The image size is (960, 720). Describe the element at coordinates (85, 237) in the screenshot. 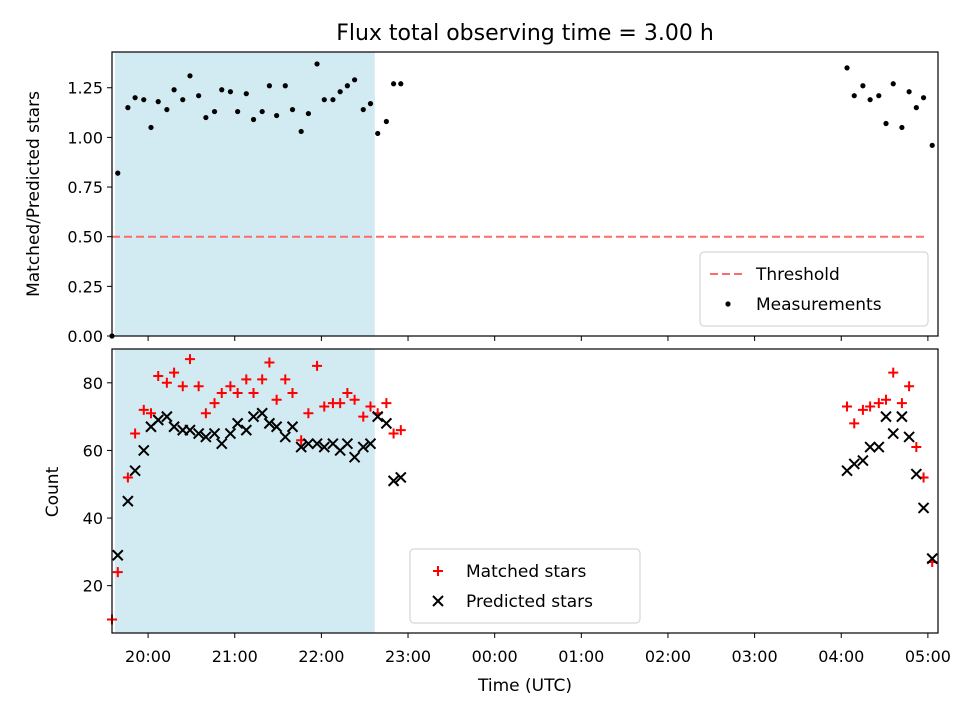

I see `y-tick-label: 0.50` at that location.